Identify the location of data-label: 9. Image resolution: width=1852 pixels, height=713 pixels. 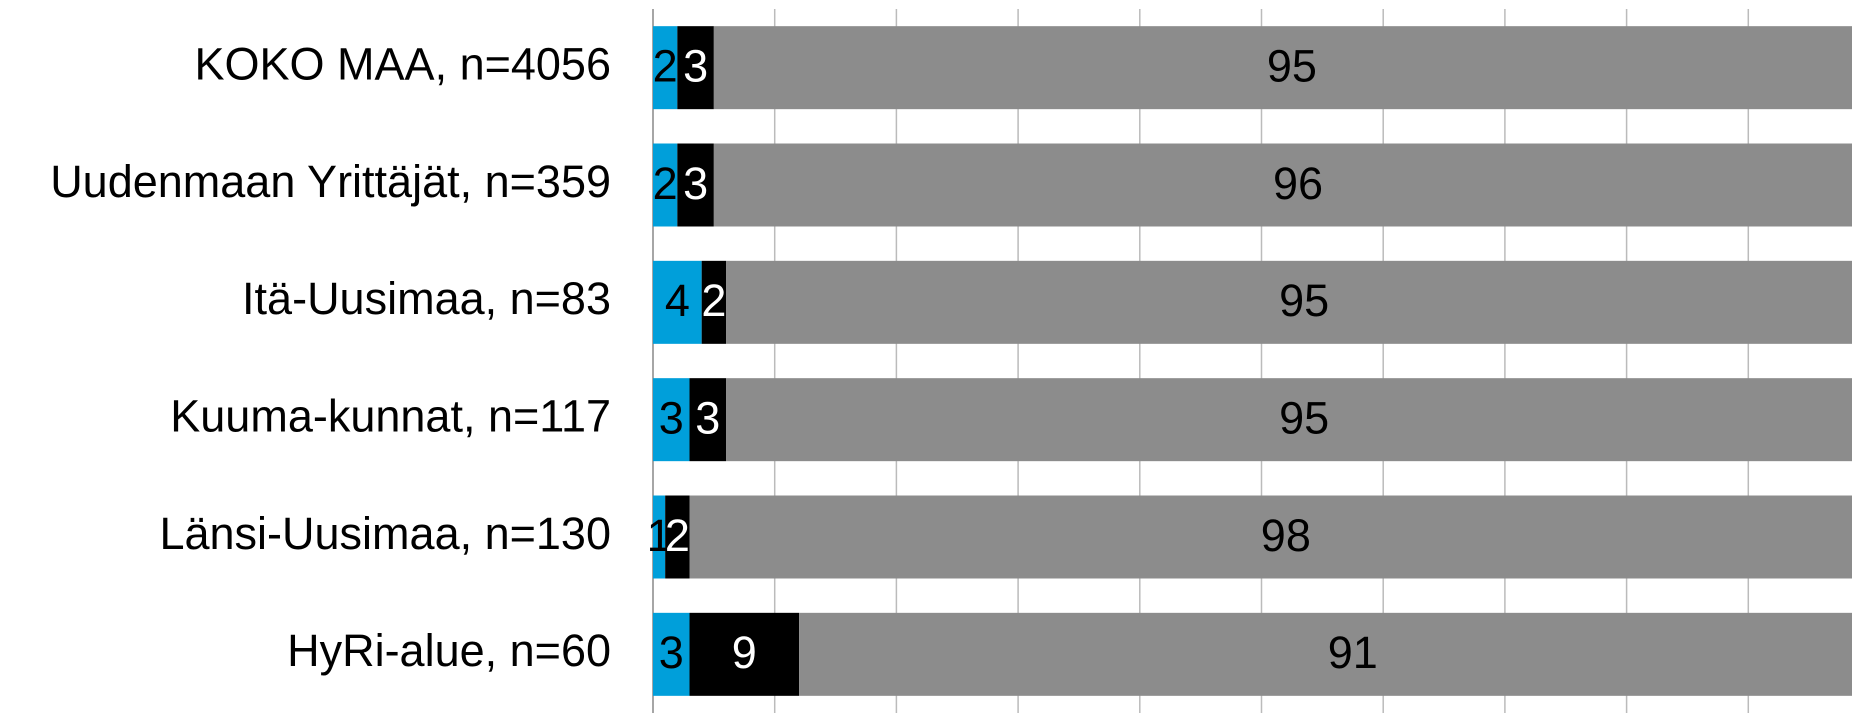
(744, 652).